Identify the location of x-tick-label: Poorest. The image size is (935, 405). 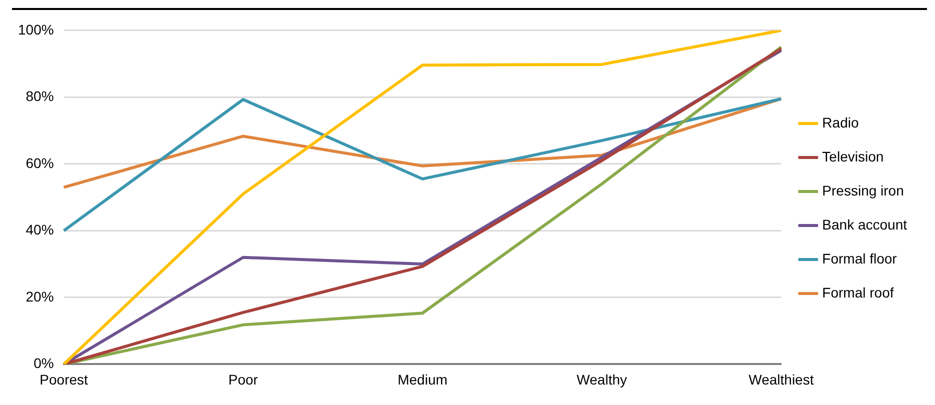
(64, 379).